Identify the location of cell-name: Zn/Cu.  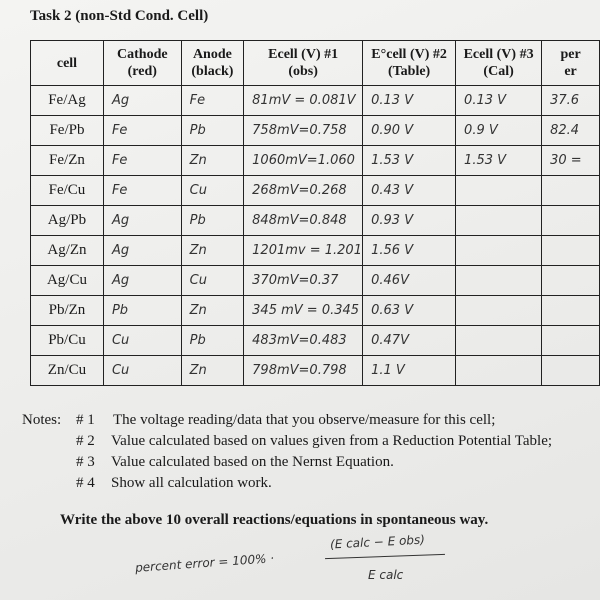
(67, 370).